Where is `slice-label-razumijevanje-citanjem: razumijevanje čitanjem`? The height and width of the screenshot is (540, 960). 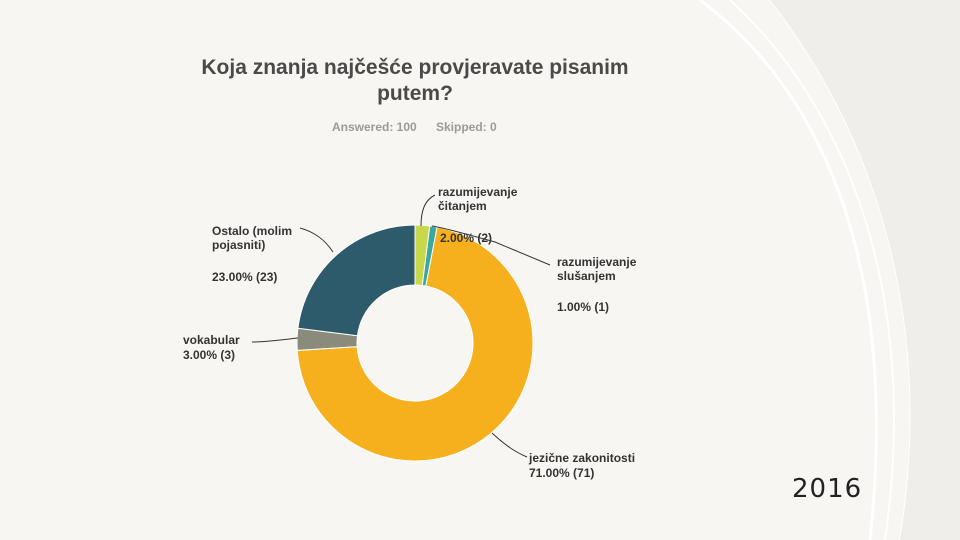 slice-label-razumijevanje-citanjem: razumijevanje čitanjem is located at coordinates (477, 199).